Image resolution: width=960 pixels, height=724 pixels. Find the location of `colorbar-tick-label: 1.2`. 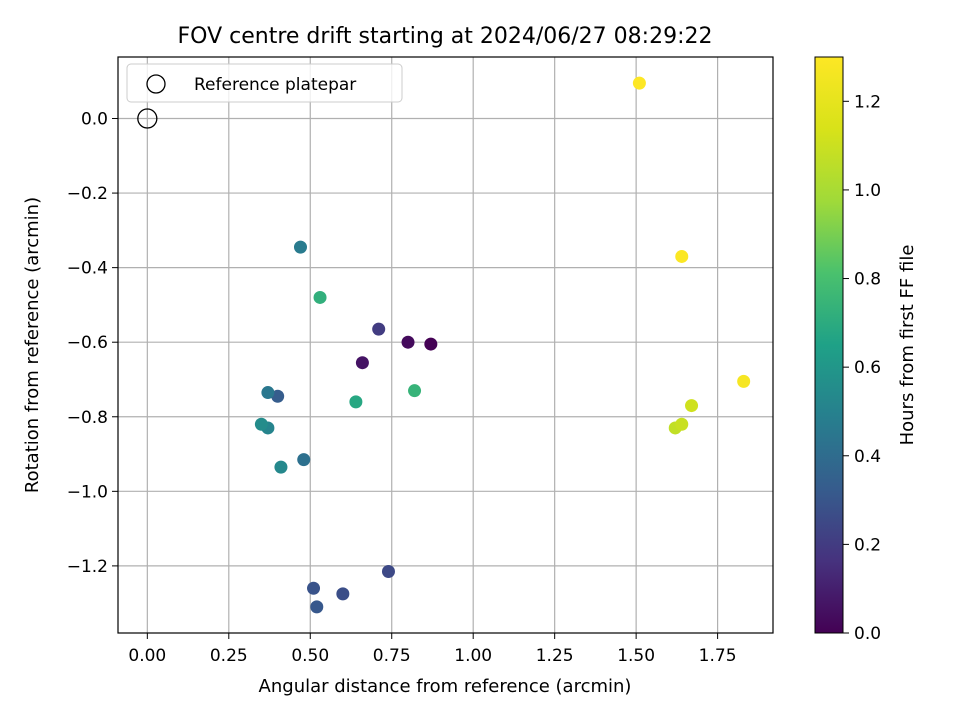

colorbar-tick-label: 1.2 is located at coordinates (867, 102).